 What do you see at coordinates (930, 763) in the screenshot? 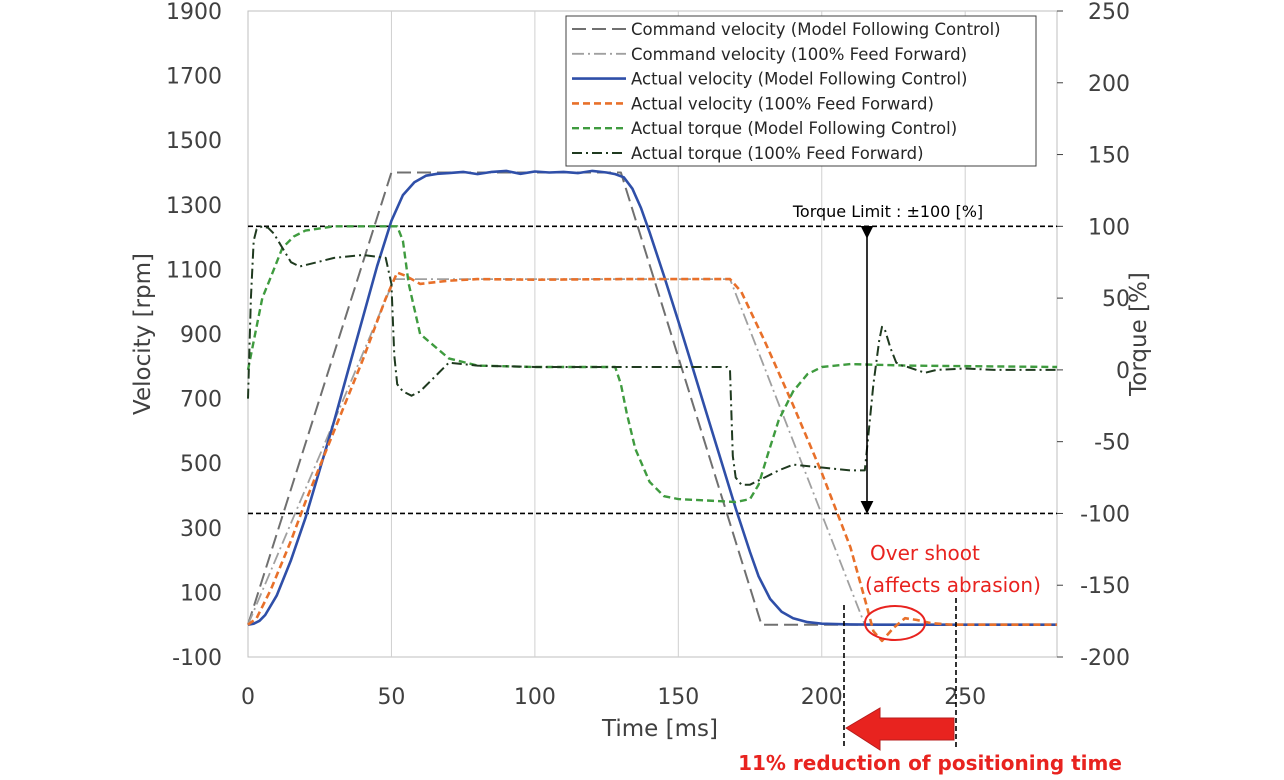
I see `reduction-label: 11% reduction of positioning time` at bounding box center [930, 763].